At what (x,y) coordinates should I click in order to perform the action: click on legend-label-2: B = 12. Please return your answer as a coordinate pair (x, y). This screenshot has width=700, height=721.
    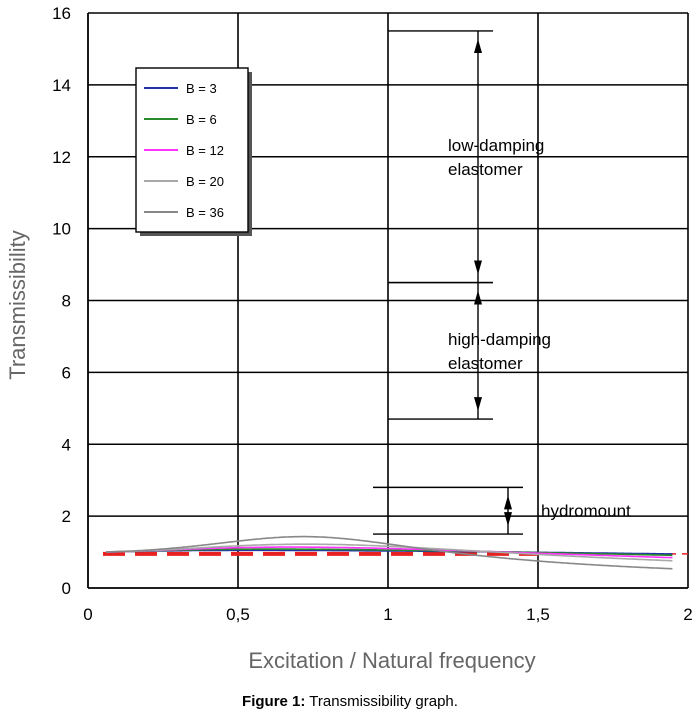
    Looking at the image, I should click on (205, 150).